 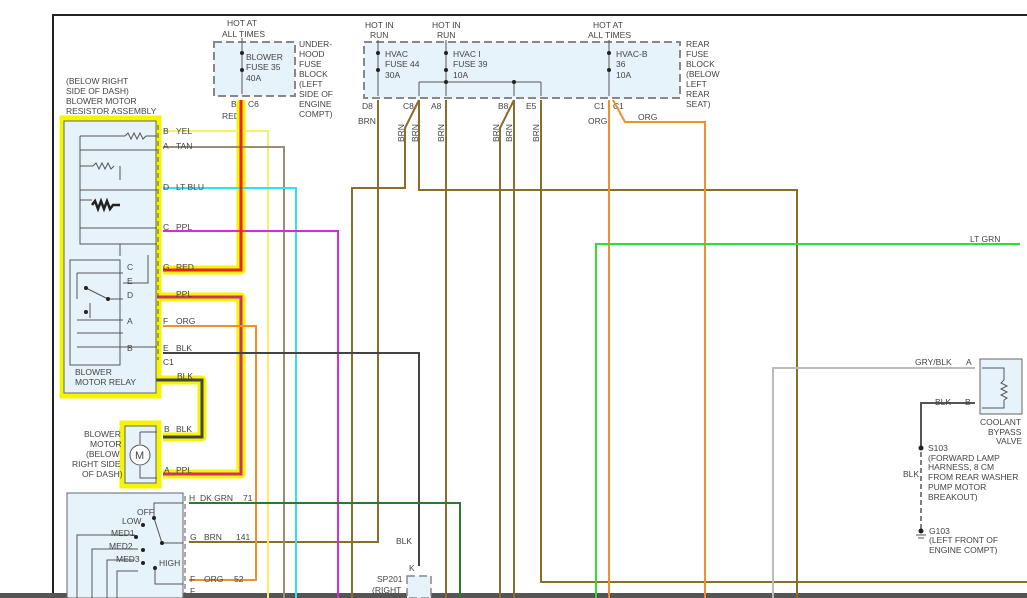 I want to click on diagram-label: GRY/BLK, so click(x=933, y=362).